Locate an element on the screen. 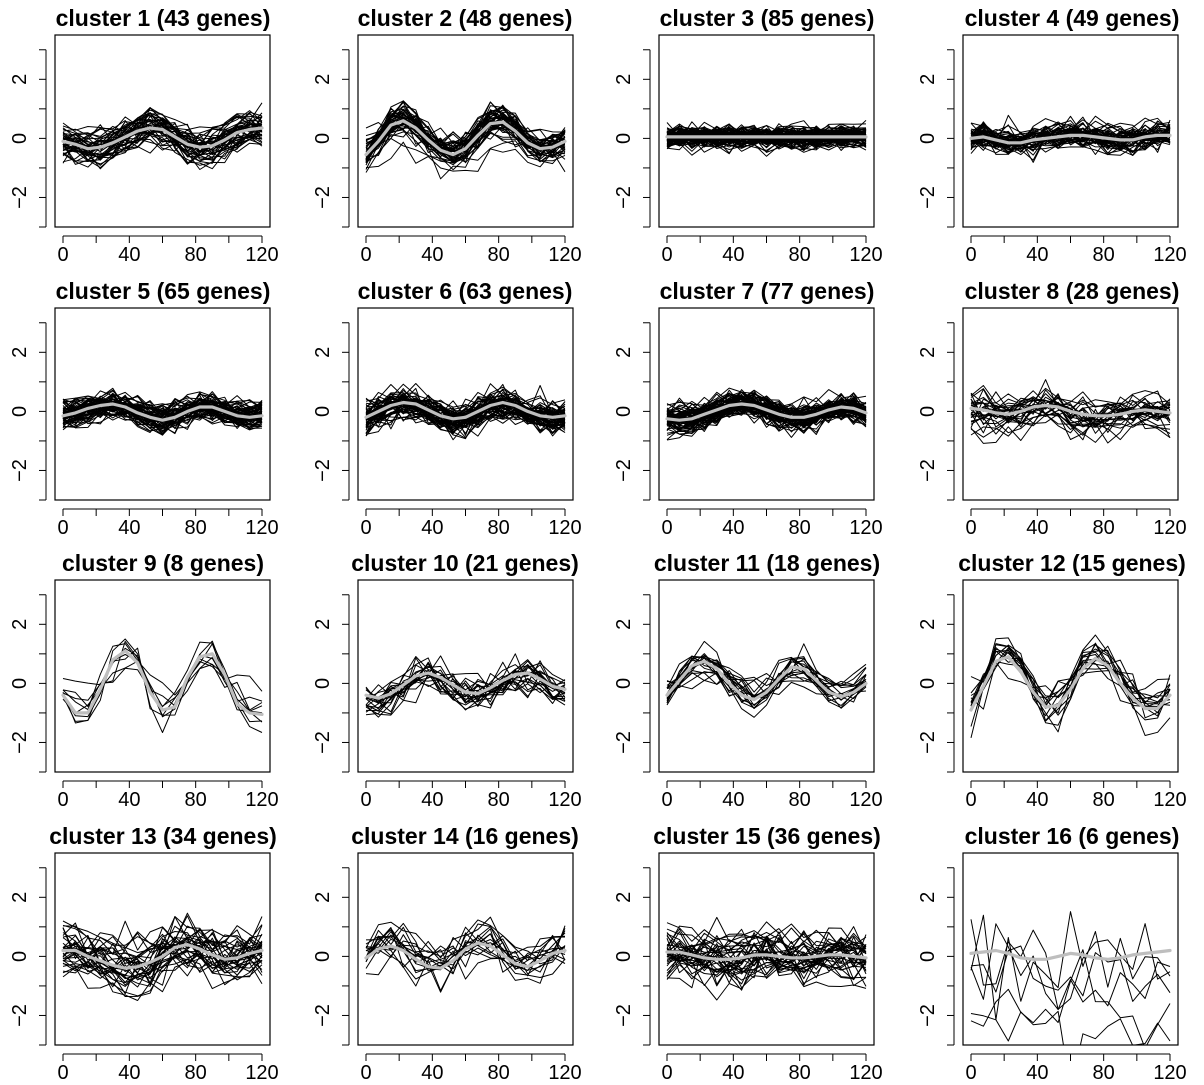 This screenshot has width=1204, height=1085. panel-title: cluster 9 (8 genes) is located at coordinates (163, 563).